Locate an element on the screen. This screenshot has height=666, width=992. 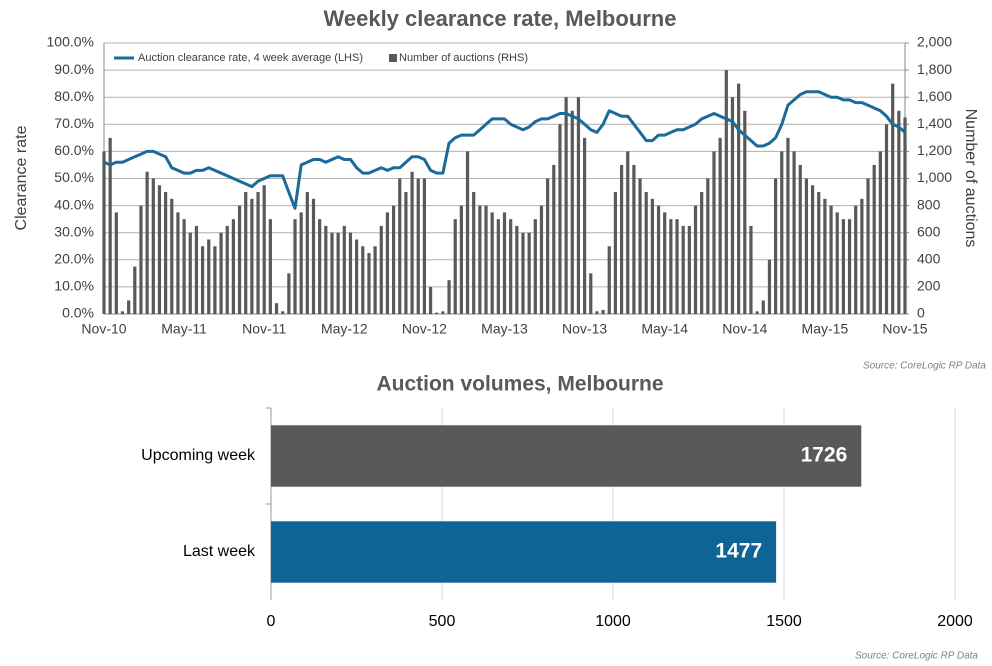
y-tick-label: 100.0% is located at coordinates (70, 42).